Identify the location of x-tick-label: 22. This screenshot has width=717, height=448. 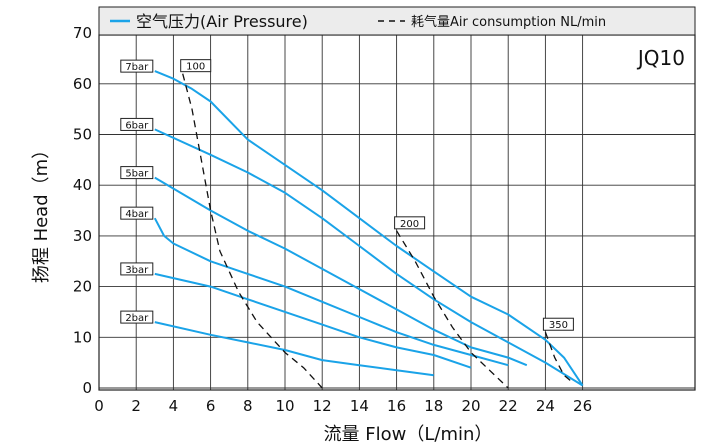
(508, 406).